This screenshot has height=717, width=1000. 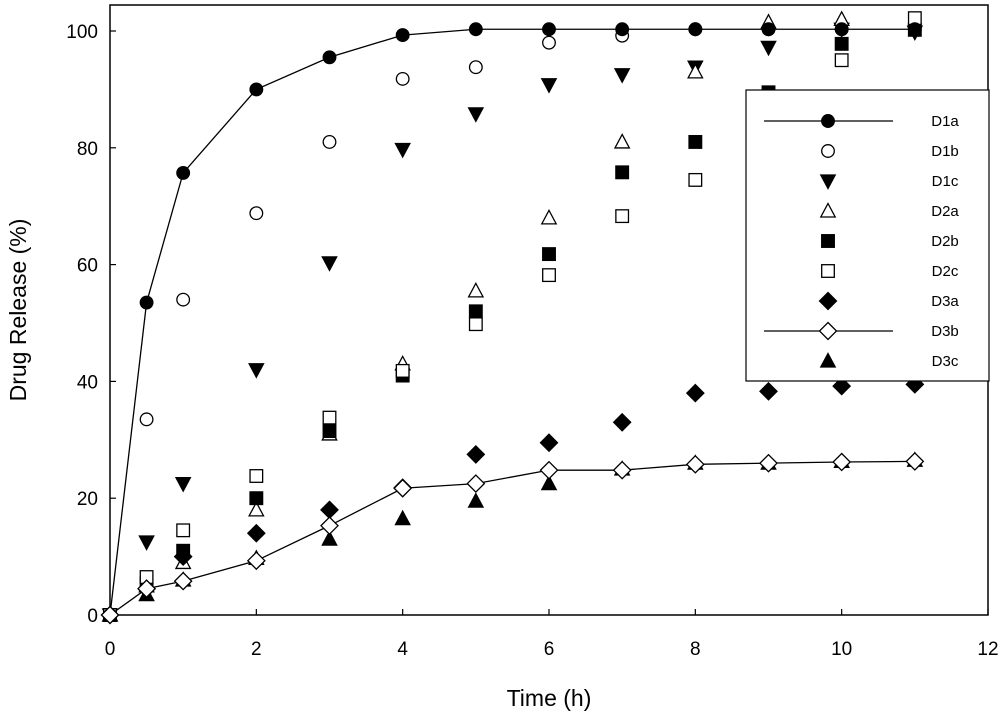 I want to click on legend-label-D2b: D2b, so click(x=945, y=241).